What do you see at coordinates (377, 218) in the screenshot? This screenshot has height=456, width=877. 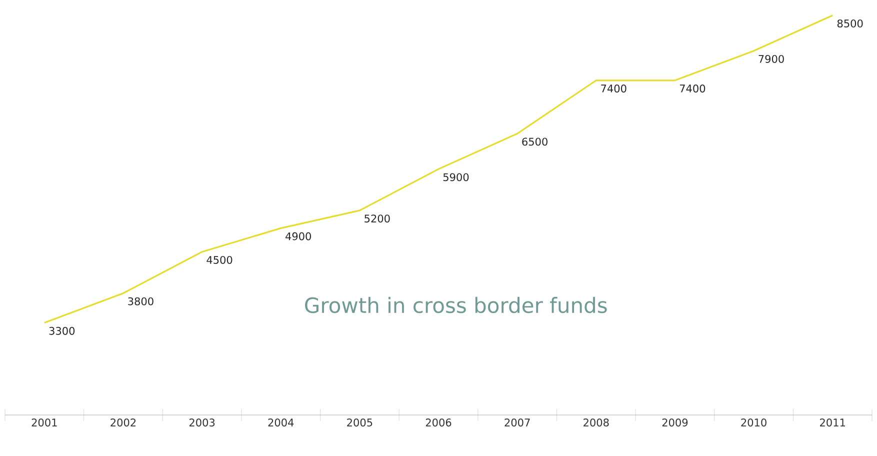 I see `data-label: 5200` at bounding box center [377, 218].